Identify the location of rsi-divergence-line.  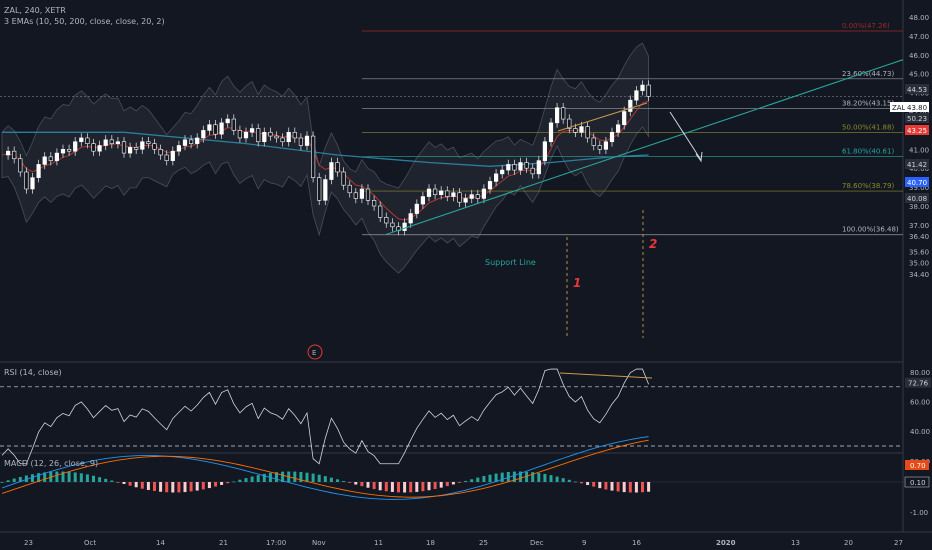
(606, 375).